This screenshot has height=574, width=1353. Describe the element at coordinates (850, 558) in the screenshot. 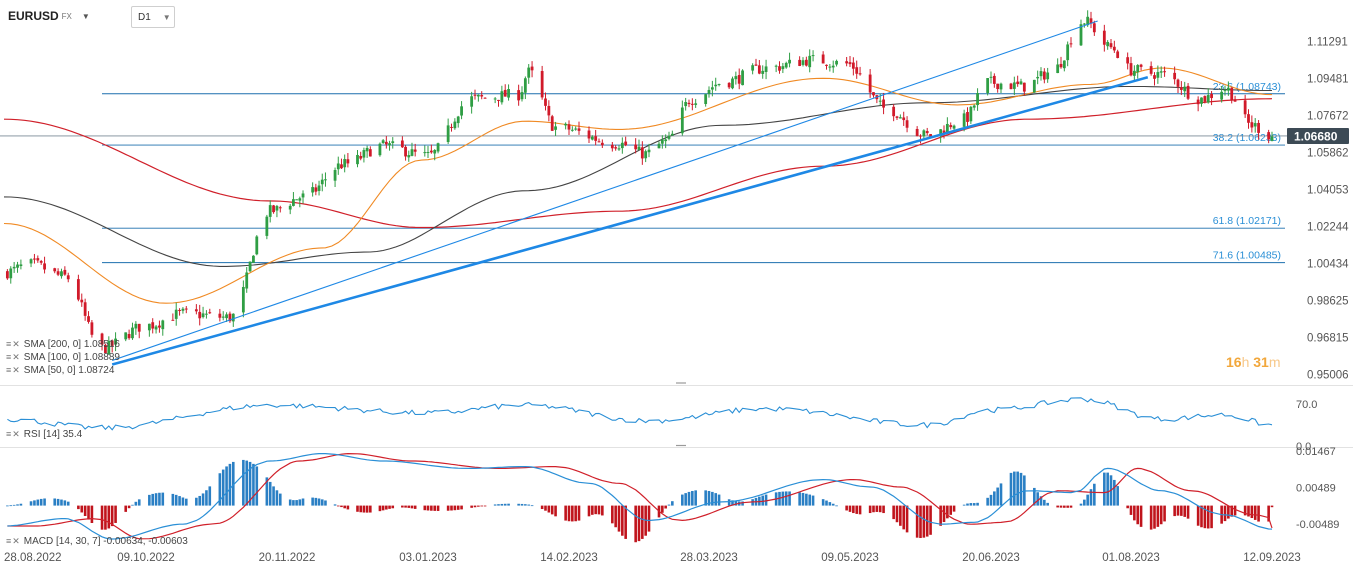

I see `date-axis-label: 09.05.2023` at that location.